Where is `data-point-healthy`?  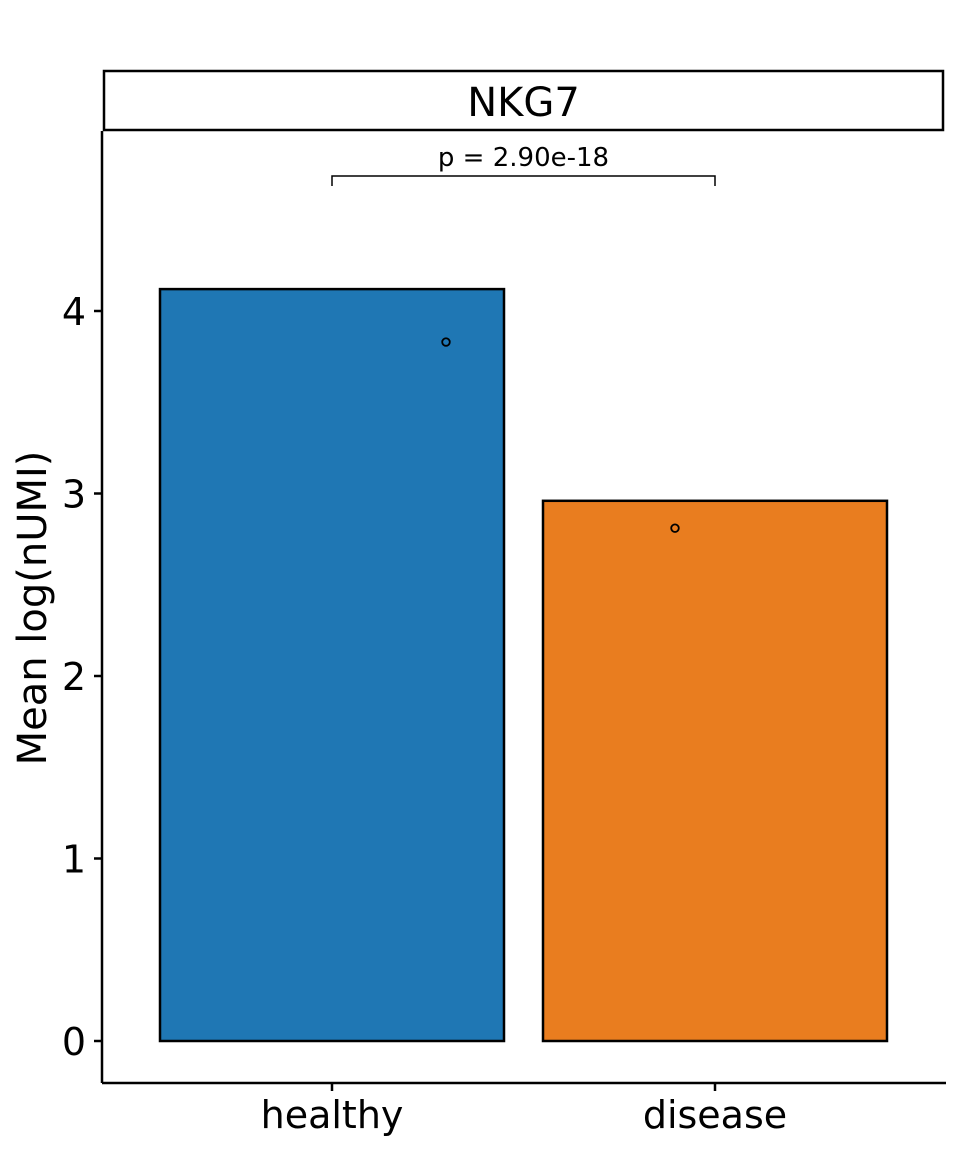
data-point-healthy is located at coordinates (446, 342).